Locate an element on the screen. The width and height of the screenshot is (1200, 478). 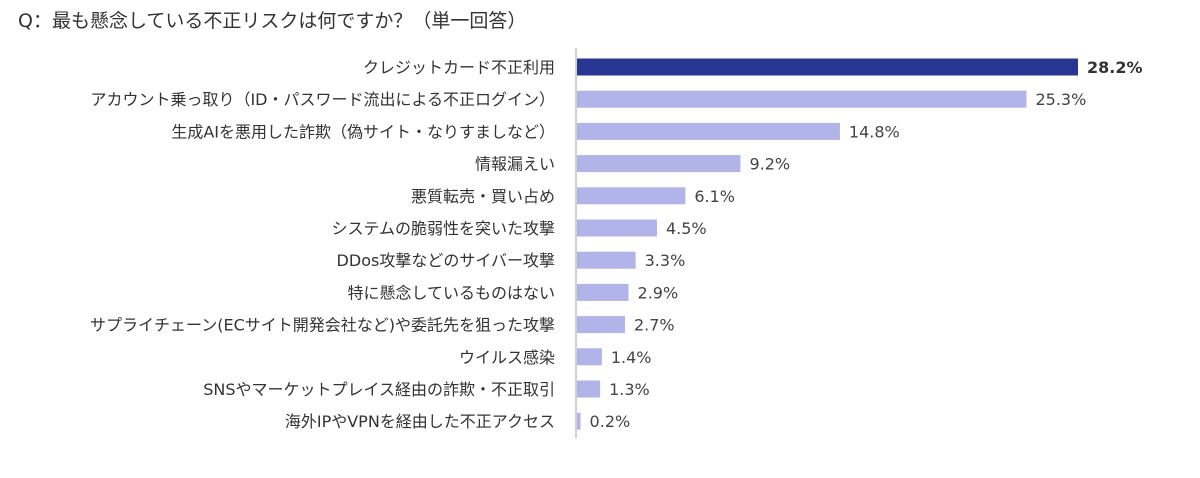
chart-title: Q：最も懸念している不正リスクは何ですか？（単一回答） is located at coordinates (272, 21).